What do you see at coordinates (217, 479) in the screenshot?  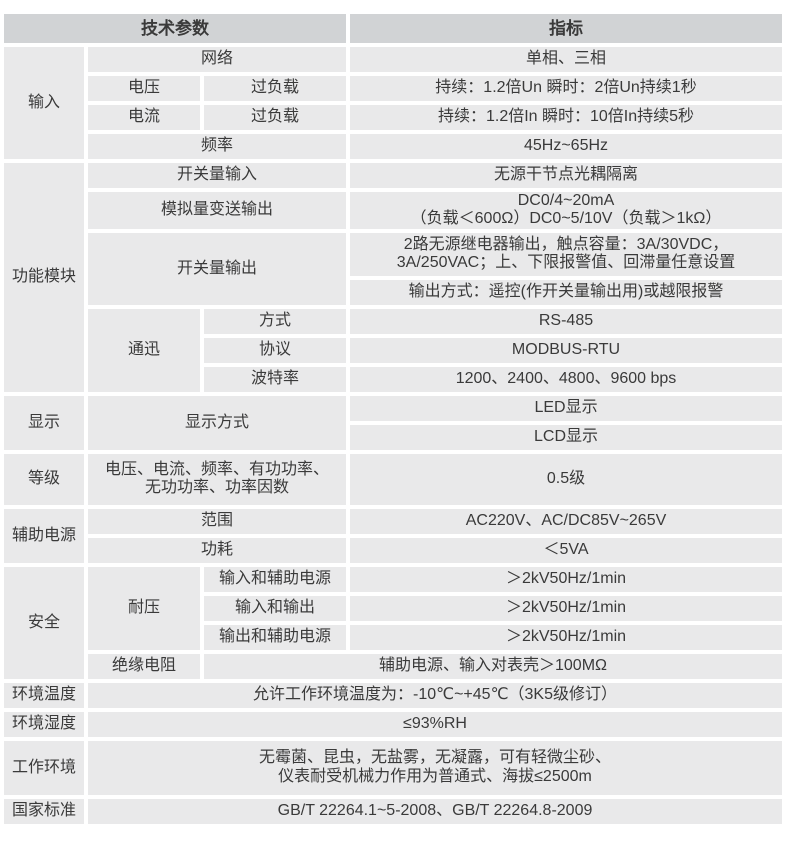 I see `param-accuracy-items: 电压、电流、频率、有功功率、 无功功率、功率因数` at bounding box center [217, 479].